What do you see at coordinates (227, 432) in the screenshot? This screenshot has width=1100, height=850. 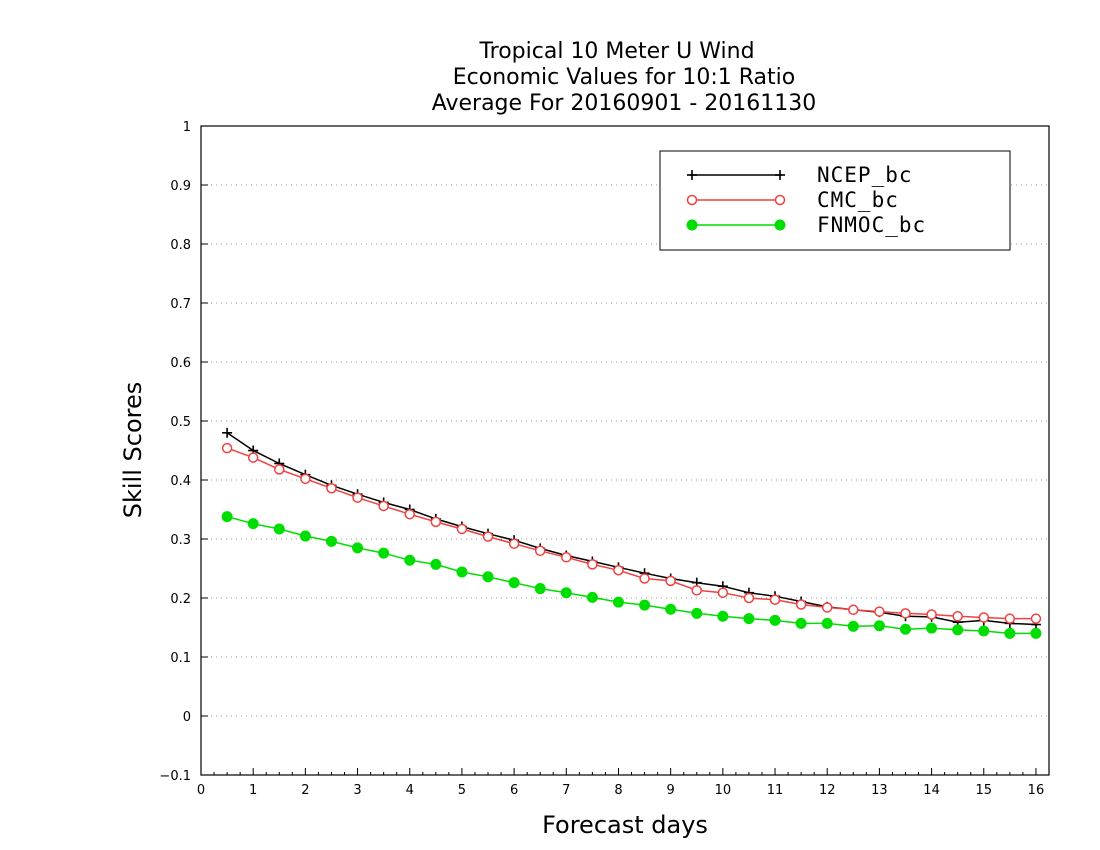 I see `data-point-ncep-bc` at bounding box center [227, 432].